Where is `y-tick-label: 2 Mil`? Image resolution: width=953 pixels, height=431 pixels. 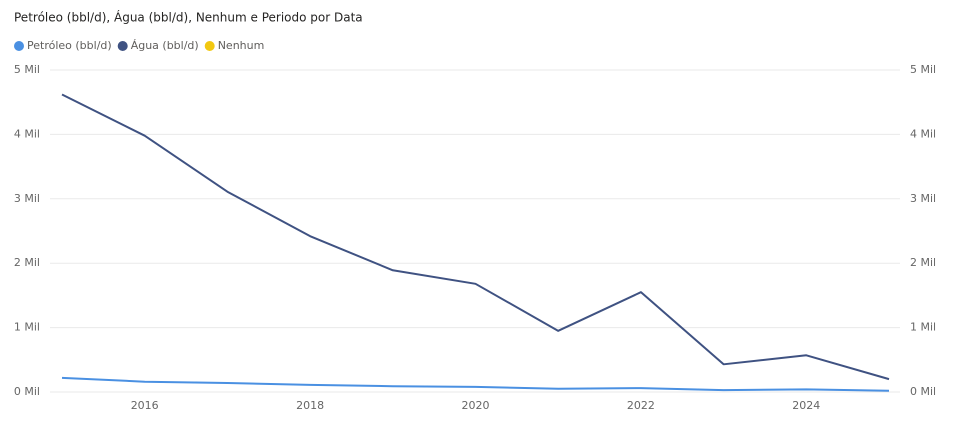 y-tick-label: 2 Mil is located at coordinates (27, 262).